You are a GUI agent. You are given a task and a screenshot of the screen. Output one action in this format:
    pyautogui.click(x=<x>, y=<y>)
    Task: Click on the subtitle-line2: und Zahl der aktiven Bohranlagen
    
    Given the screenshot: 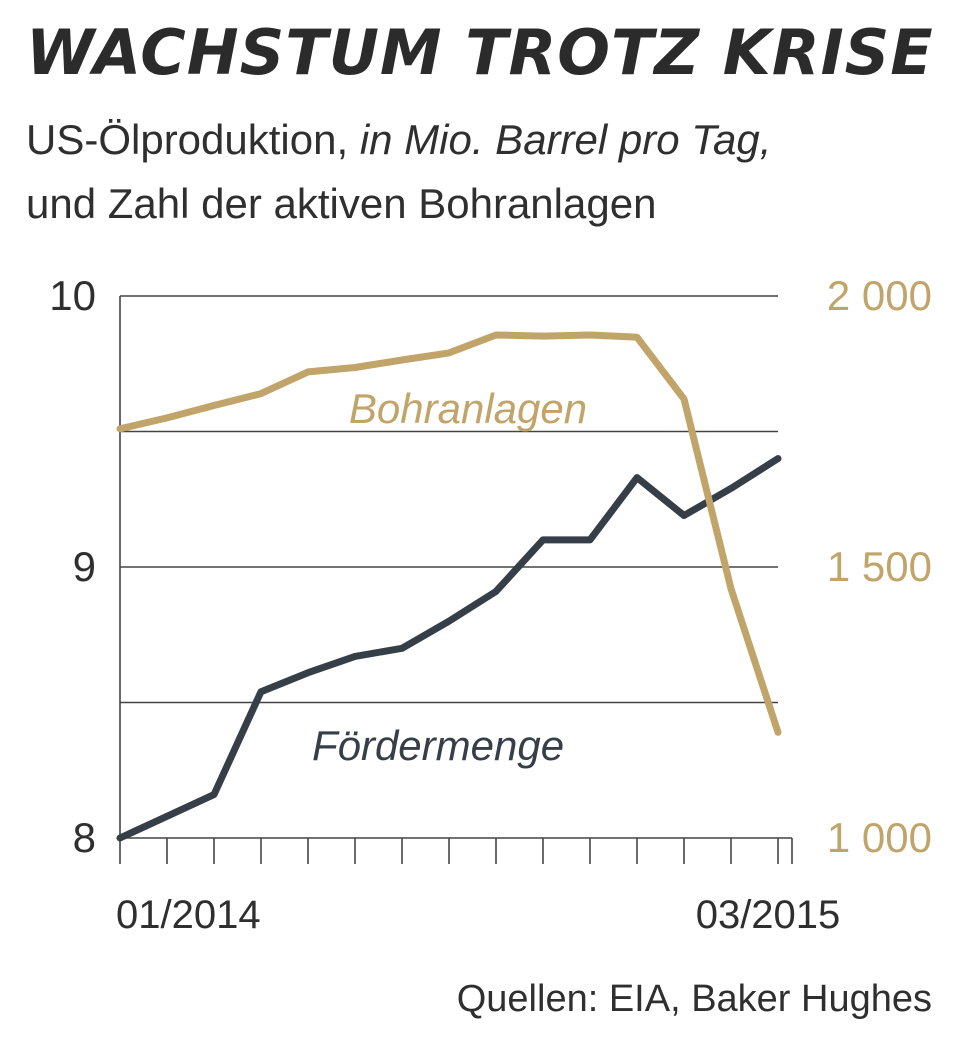 What is the action you would take?
    pyautogui.click(x=341, y=203)
    